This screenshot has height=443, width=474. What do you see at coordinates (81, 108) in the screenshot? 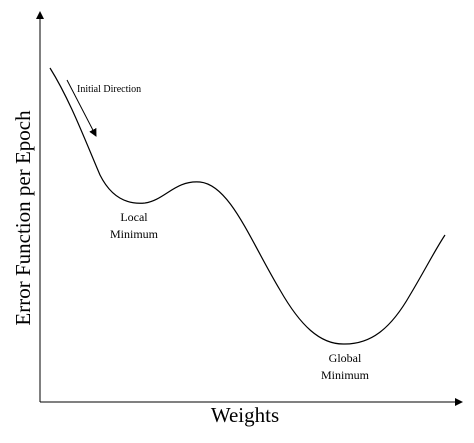
I see `direction-arrow` at bounding box center [81, 108].